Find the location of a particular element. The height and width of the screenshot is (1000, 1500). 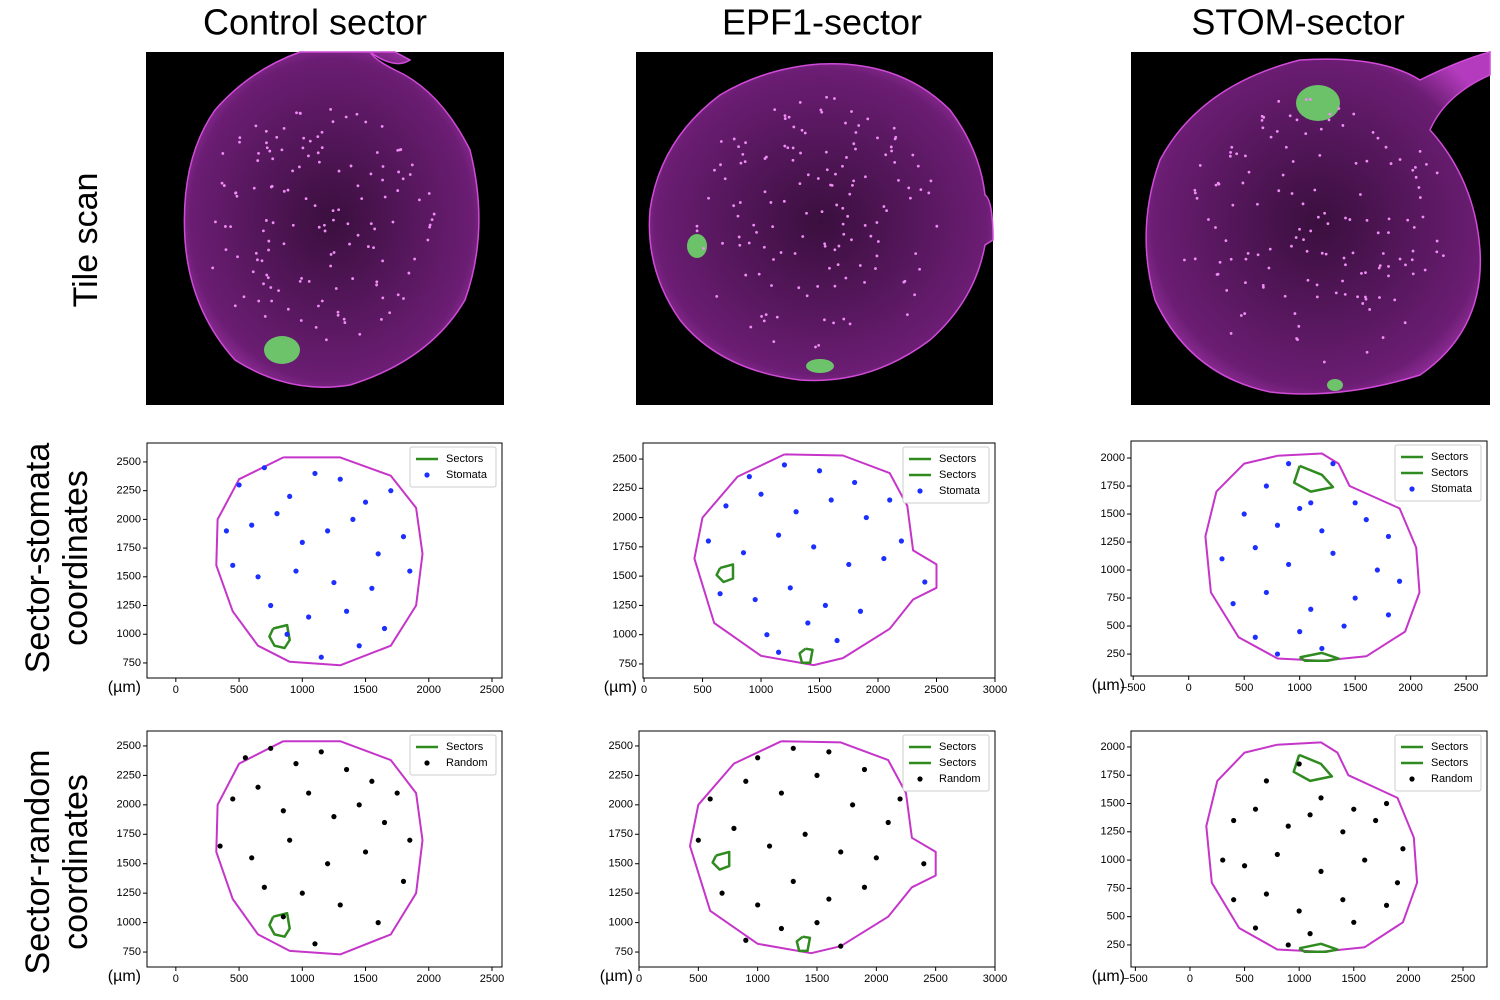

y-tick-label: 1750 is located at coordinates (129, 834).